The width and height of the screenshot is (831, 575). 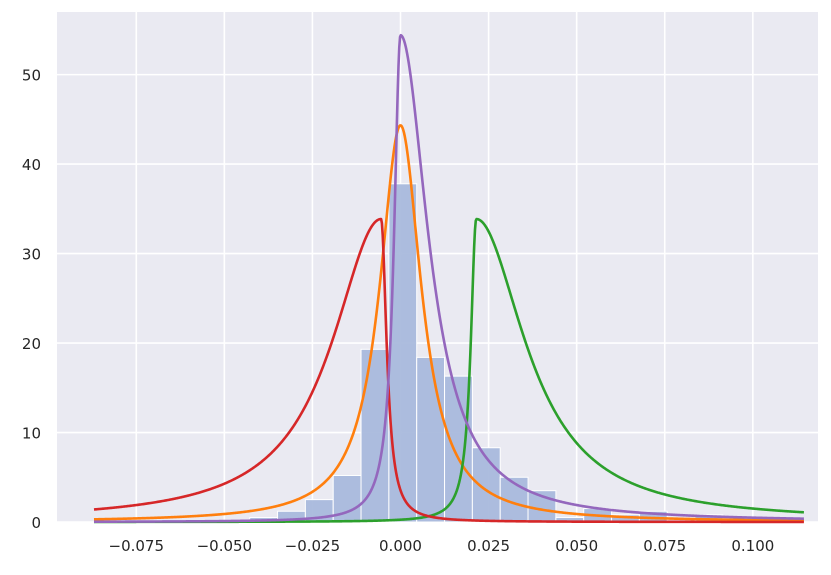 I want to click on x-tick-label: −0.050, so click(x=225, y=546).